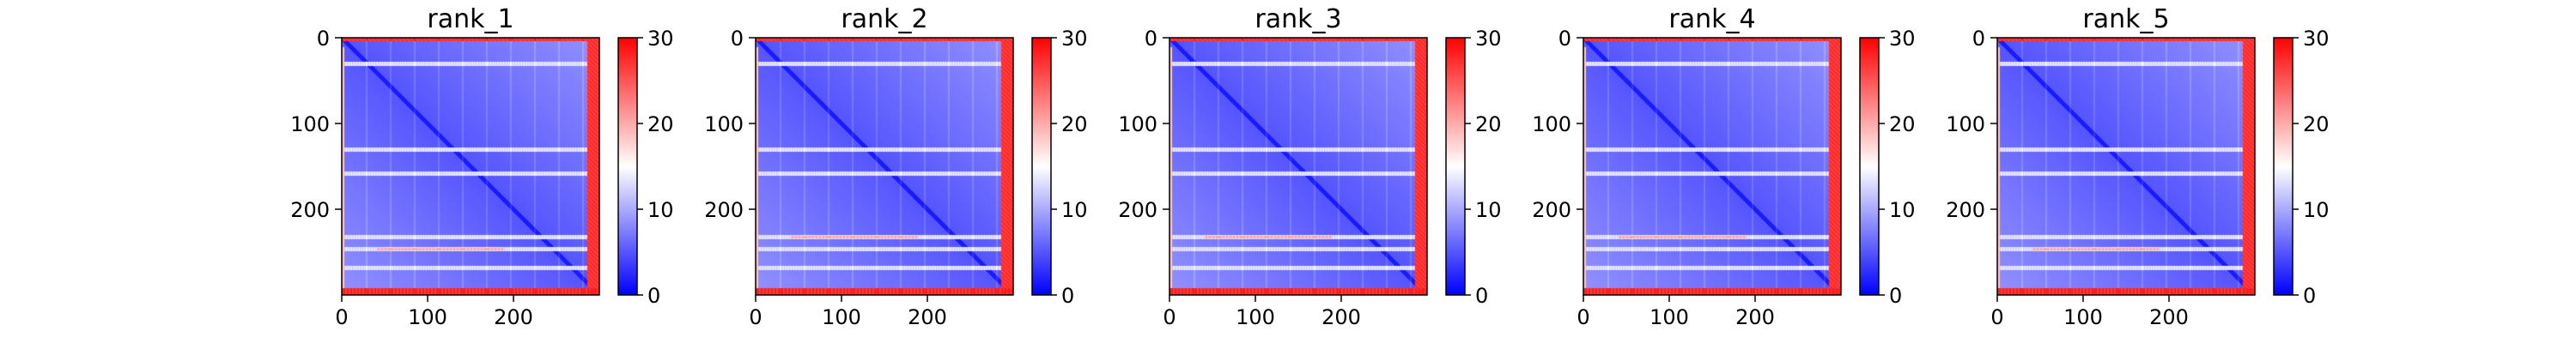  I want to click on panel-3: rank_3 0 100 200 0 100 200 0 10 20 30, so click(1309, 166).